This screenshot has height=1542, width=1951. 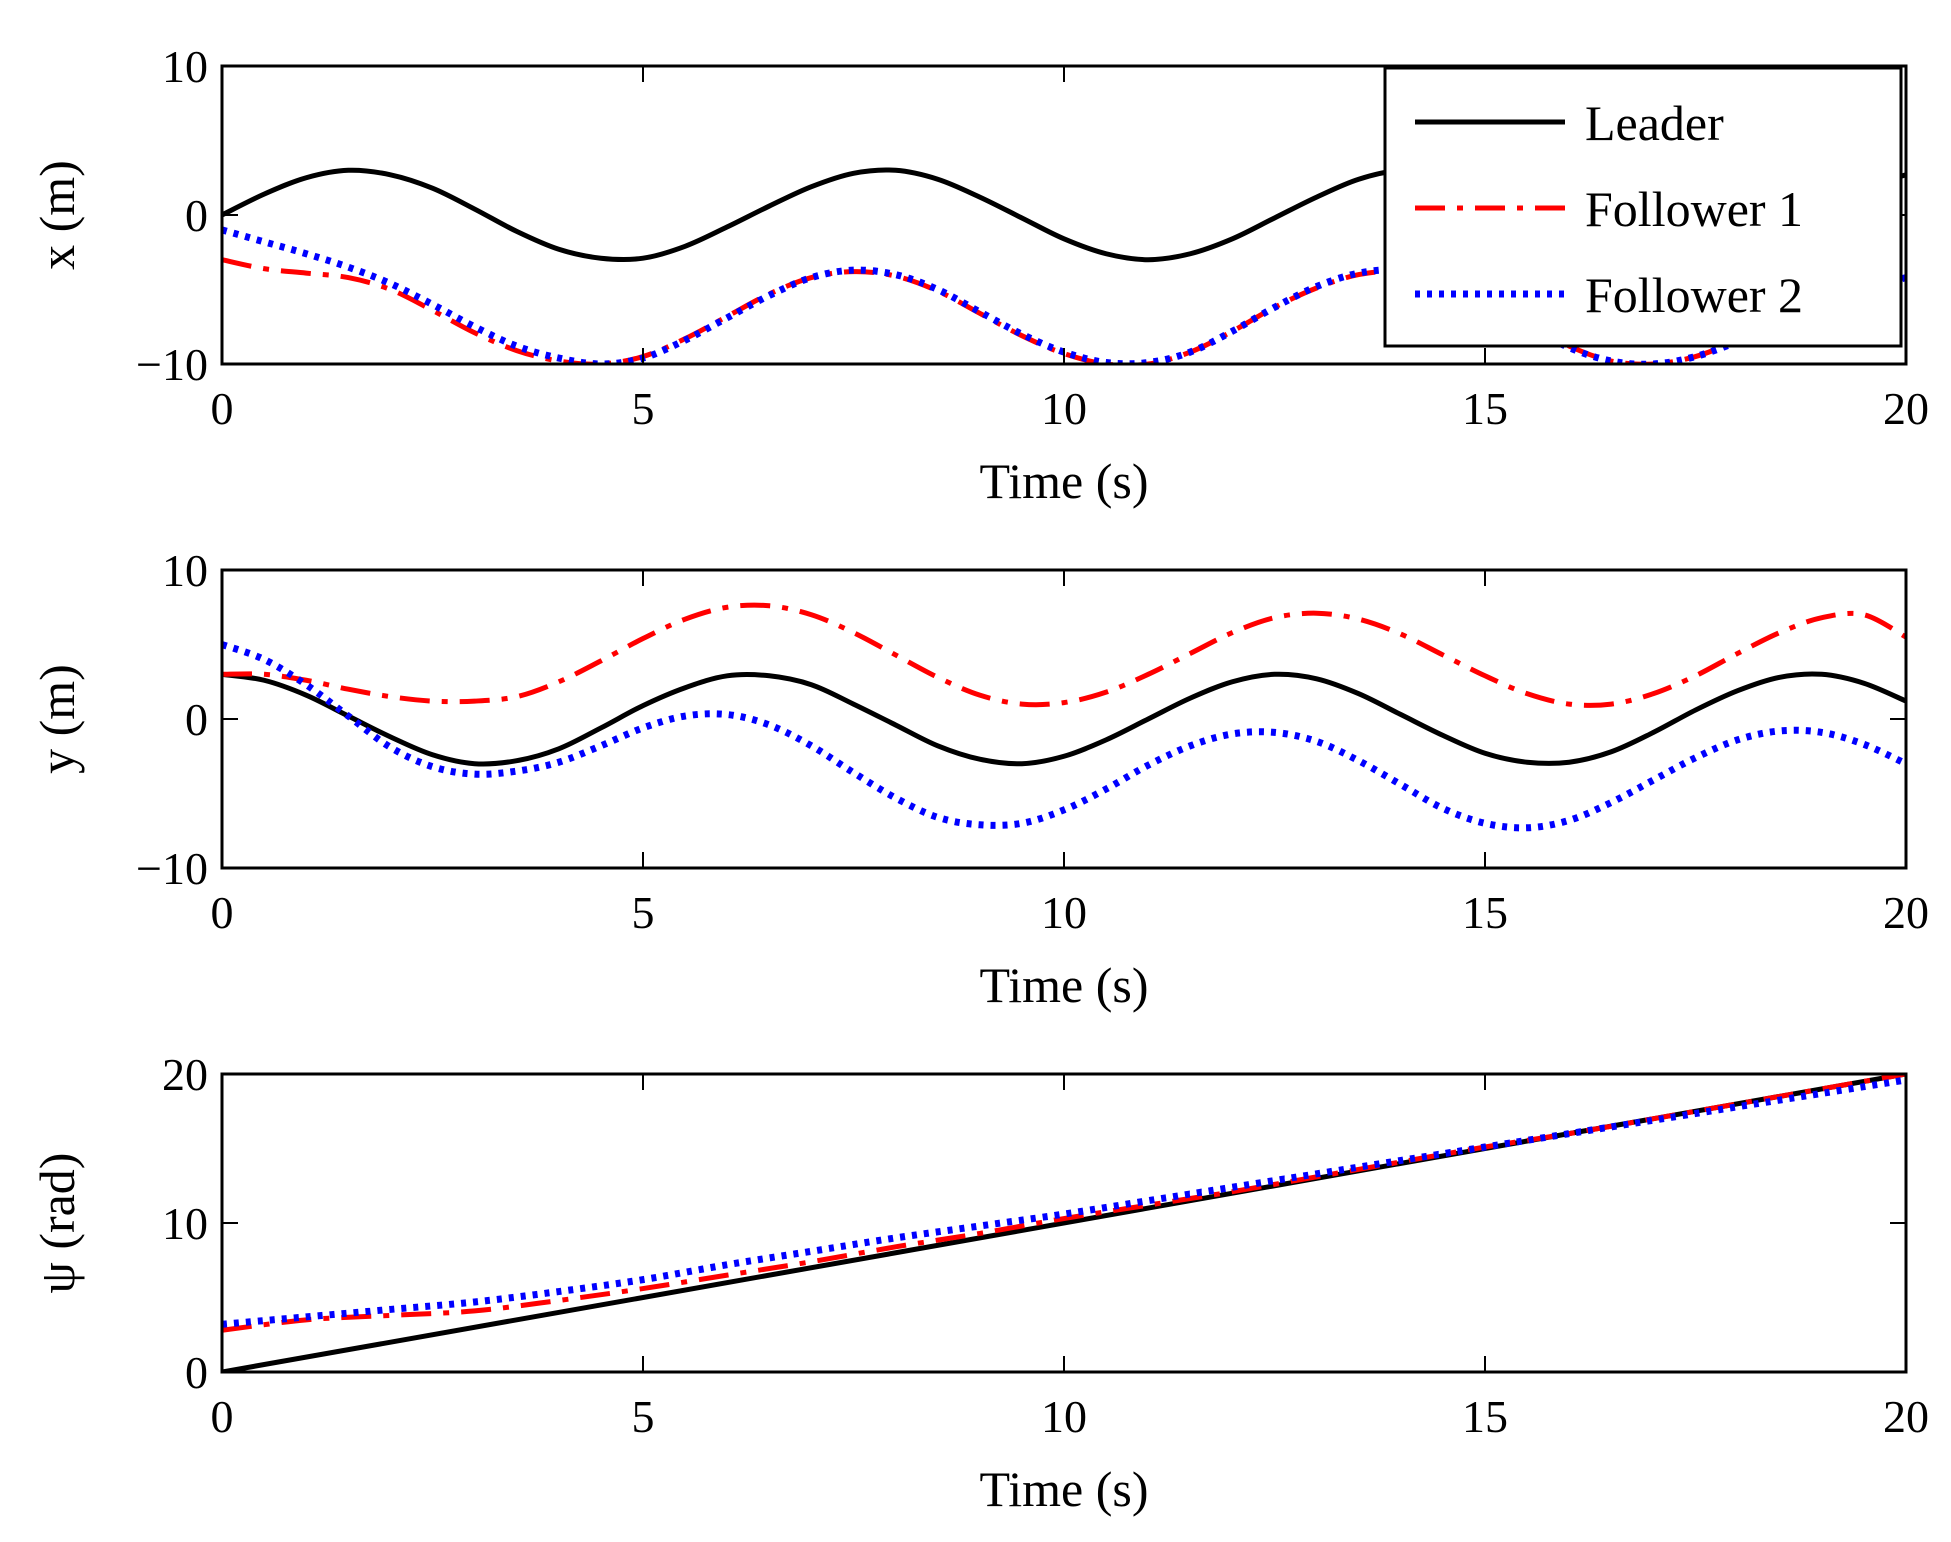 I want to click on x-tick-label-10-panel-1: 10, so click(x=1064, y=408).